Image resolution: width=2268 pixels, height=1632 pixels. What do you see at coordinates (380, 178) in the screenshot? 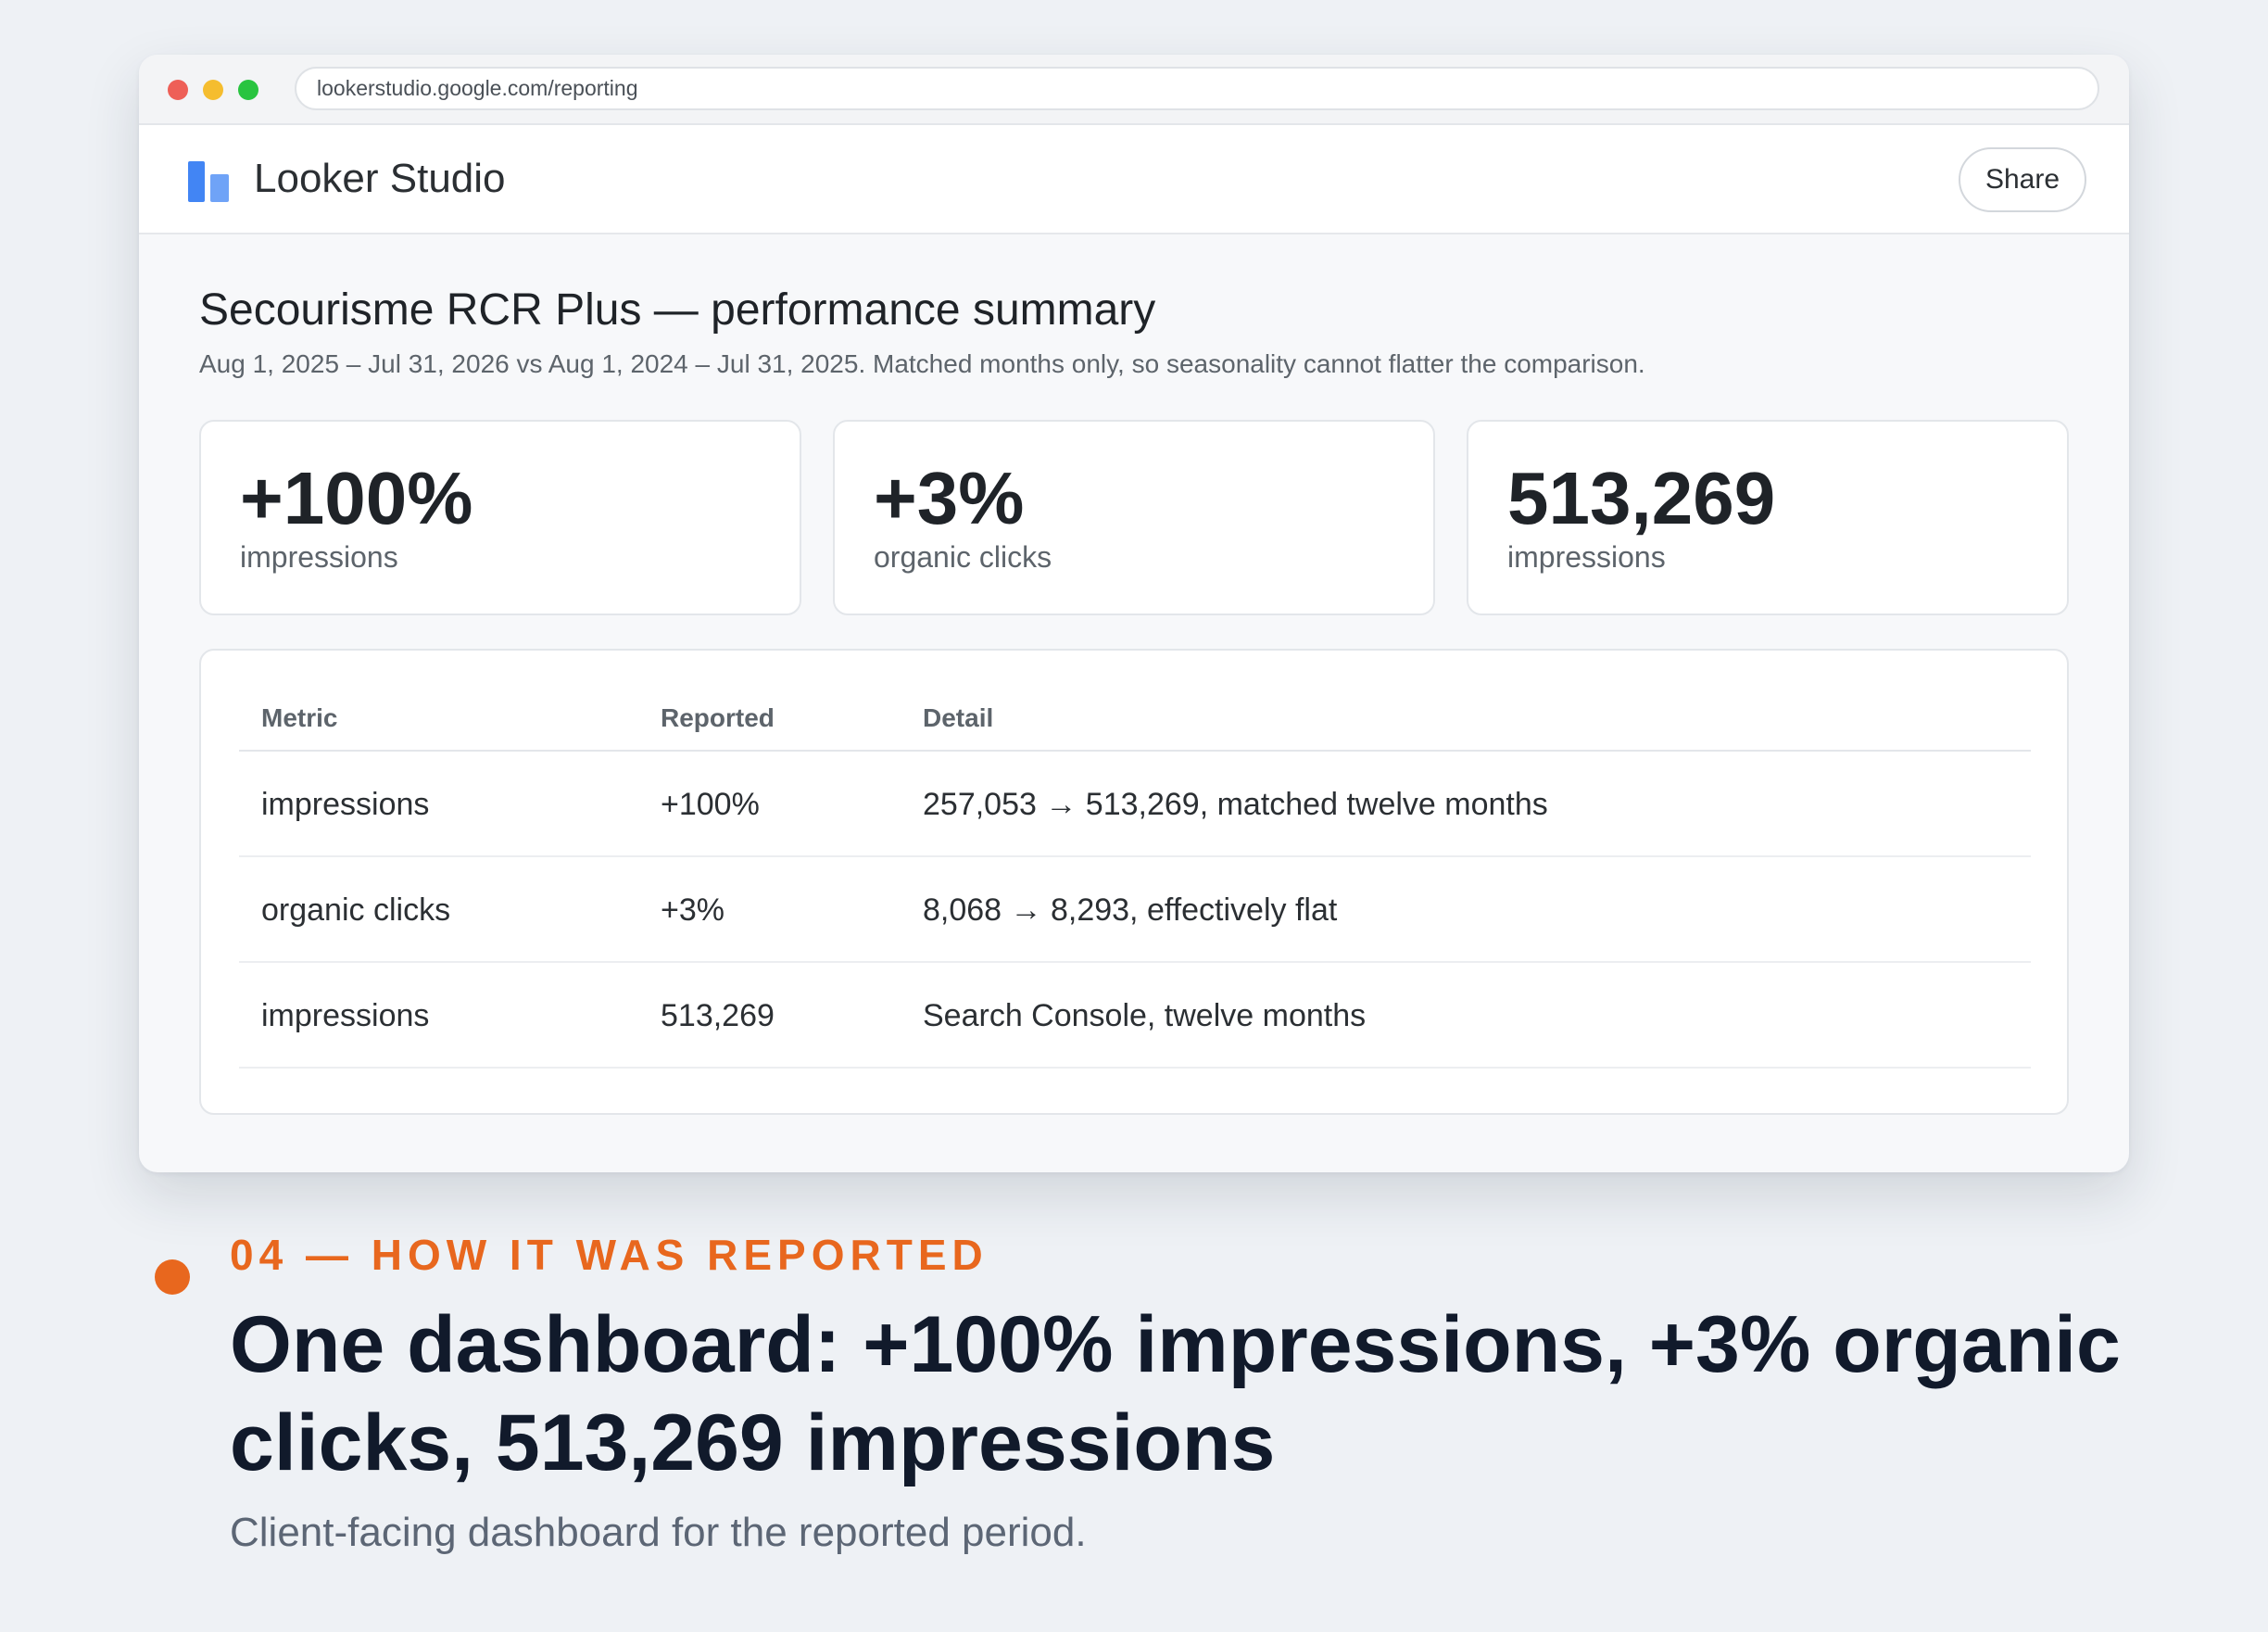
I see `app-title: Looker Studio` at bounding box center [380, 178].